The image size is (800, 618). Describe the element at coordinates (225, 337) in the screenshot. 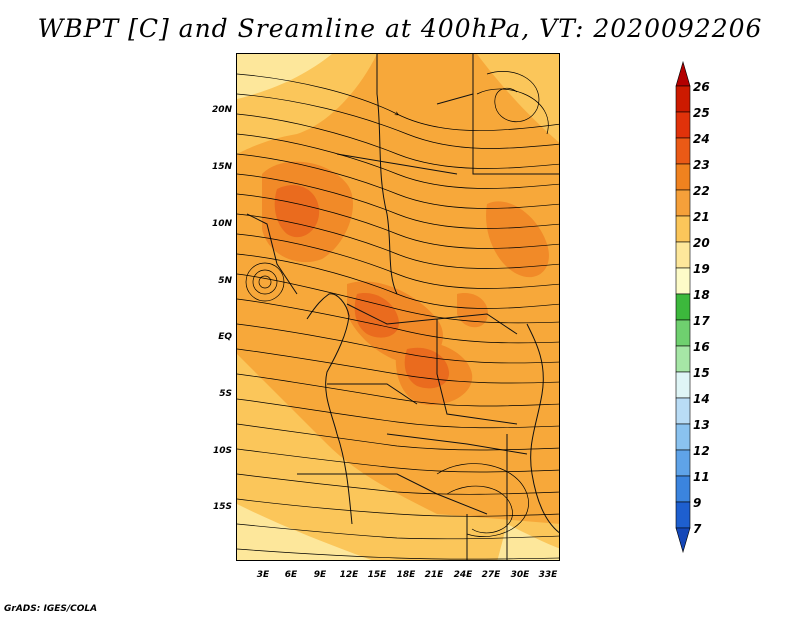

I see `lat-tick-label: EQ` at that location.